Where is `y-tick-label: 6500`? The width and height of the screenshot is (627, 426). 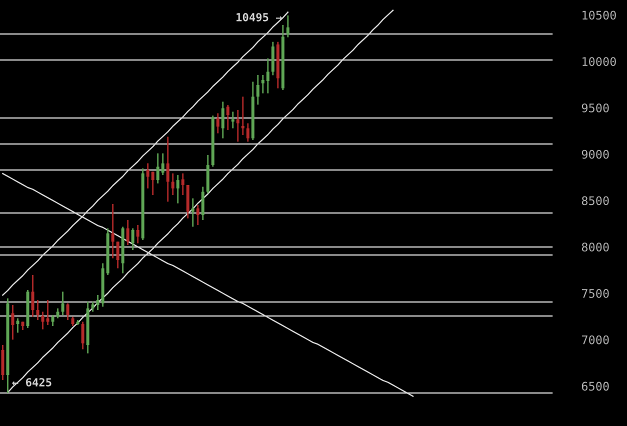 y-tick-label: 6500 is located at coordinates (595, 386).